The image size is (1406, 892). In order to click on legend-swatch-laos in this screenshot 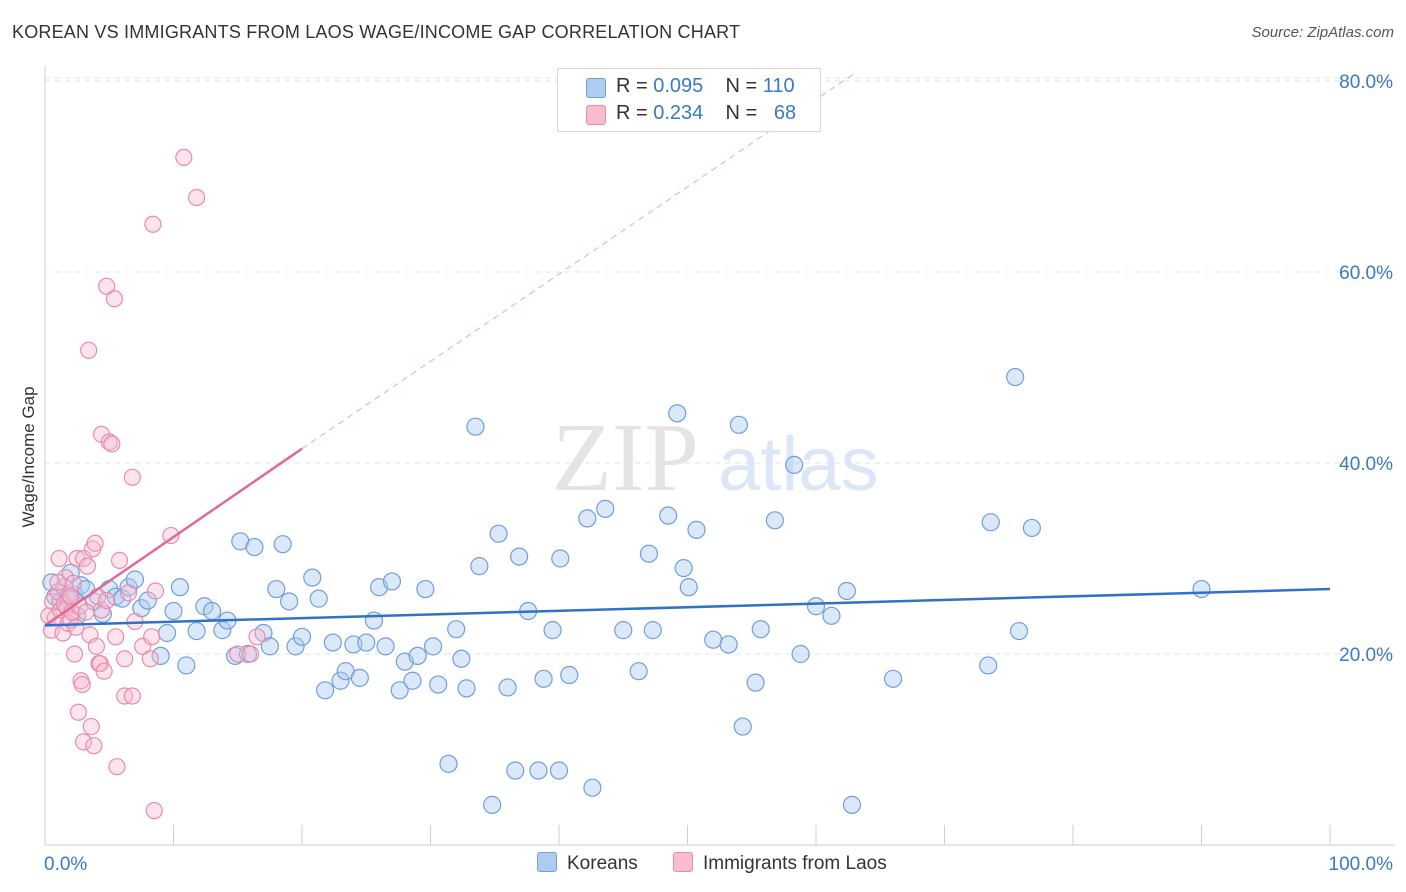, I will do `click(596, 115)`.